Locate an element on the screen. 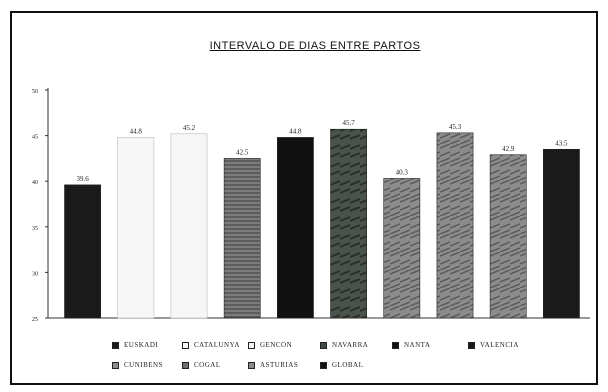 Image resolution: width=608 pixels, height=392 pixels. legend-item: ASTURIAS is located at coordinates (273, 365).